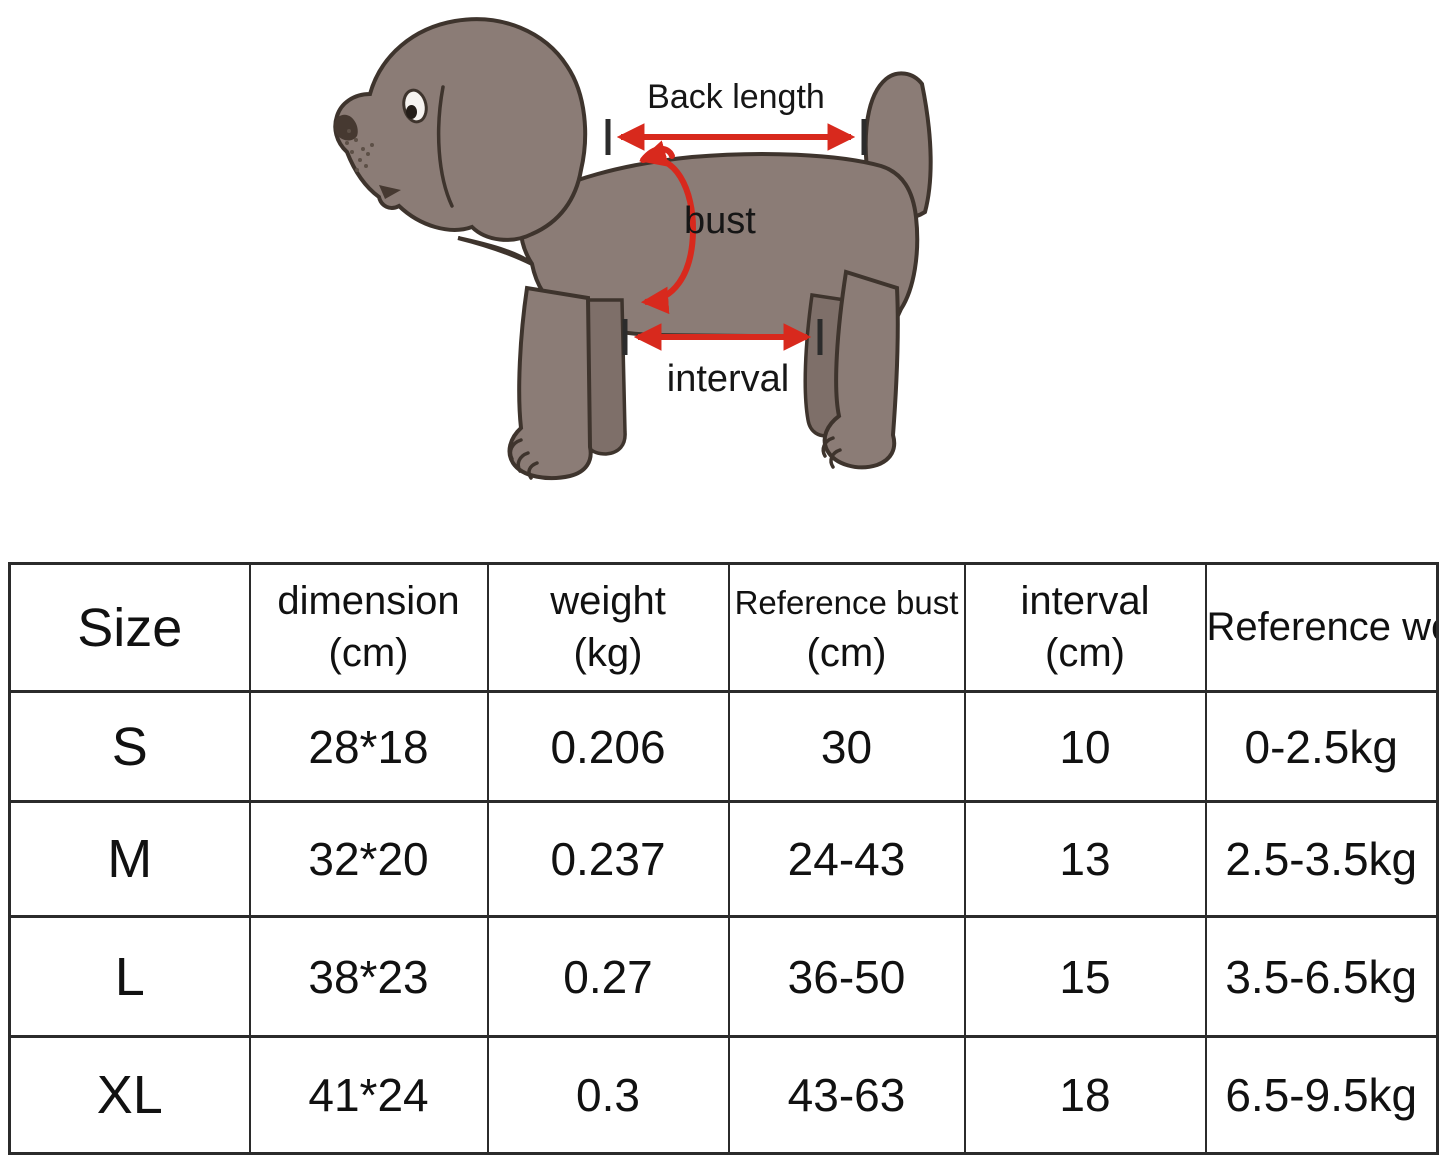  Describe the element at coordinates (129, 746) in the screenshot. I see `cell-size: S` at that location.